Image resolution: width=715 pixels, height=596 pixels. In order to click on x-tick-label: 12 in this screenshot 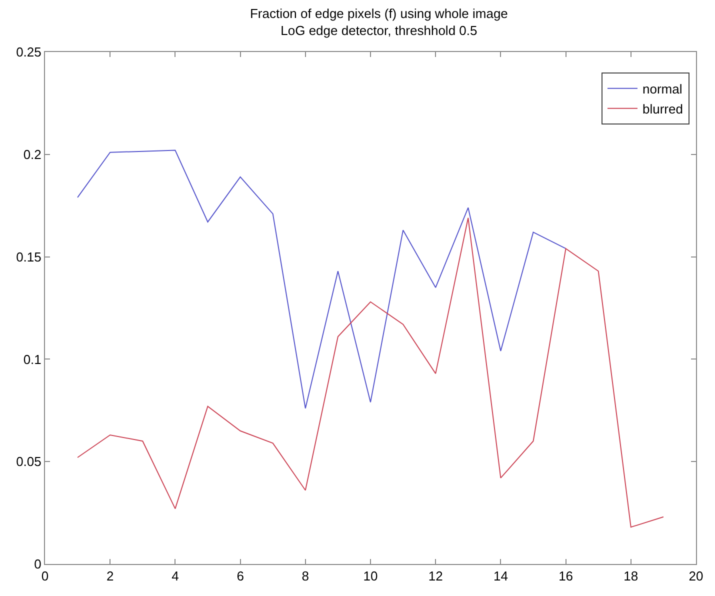, I will do `click(435, 576)`.